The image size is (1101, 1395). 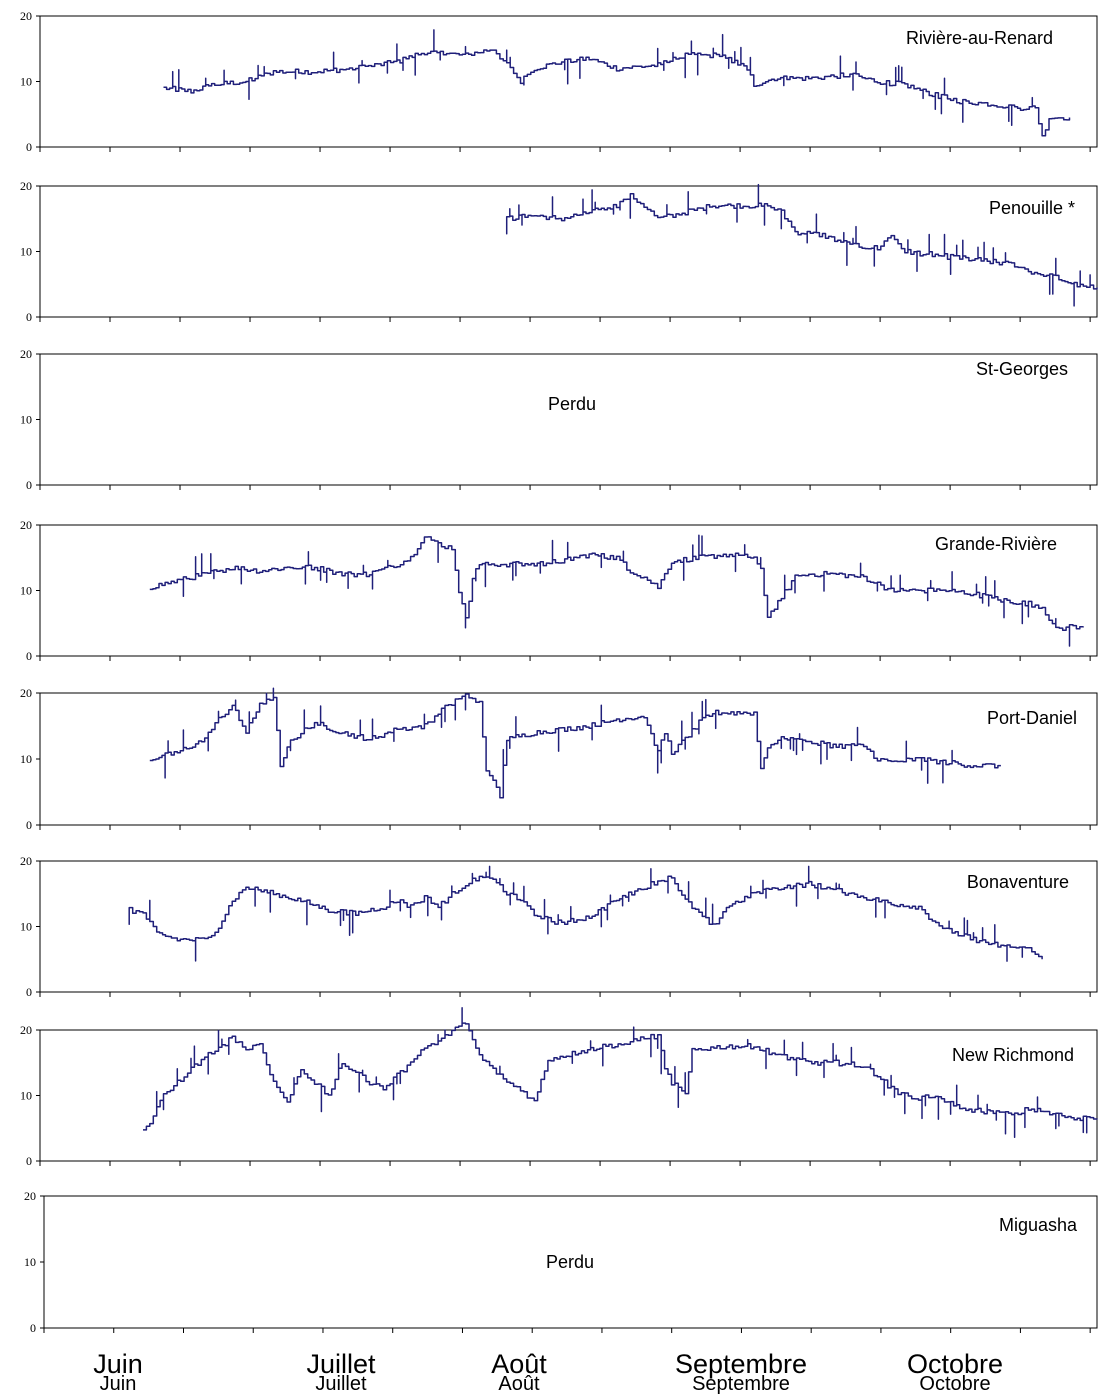 I want to click on month-label: Août, so click(x=519, y=1384).